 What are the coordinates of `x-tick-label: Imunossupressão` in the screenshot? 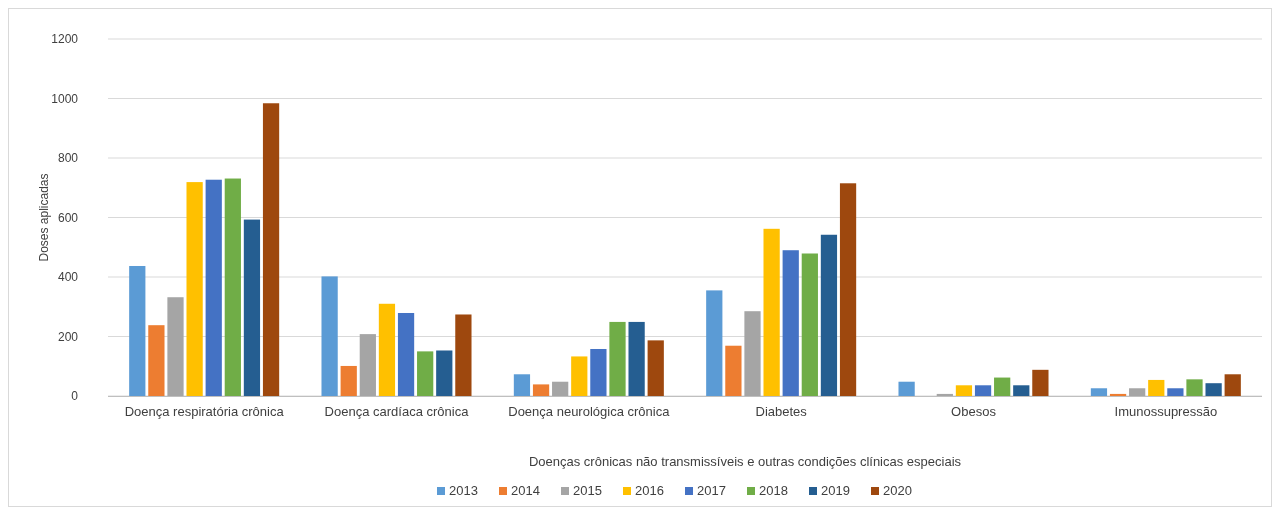 It's located at (1166, 411).